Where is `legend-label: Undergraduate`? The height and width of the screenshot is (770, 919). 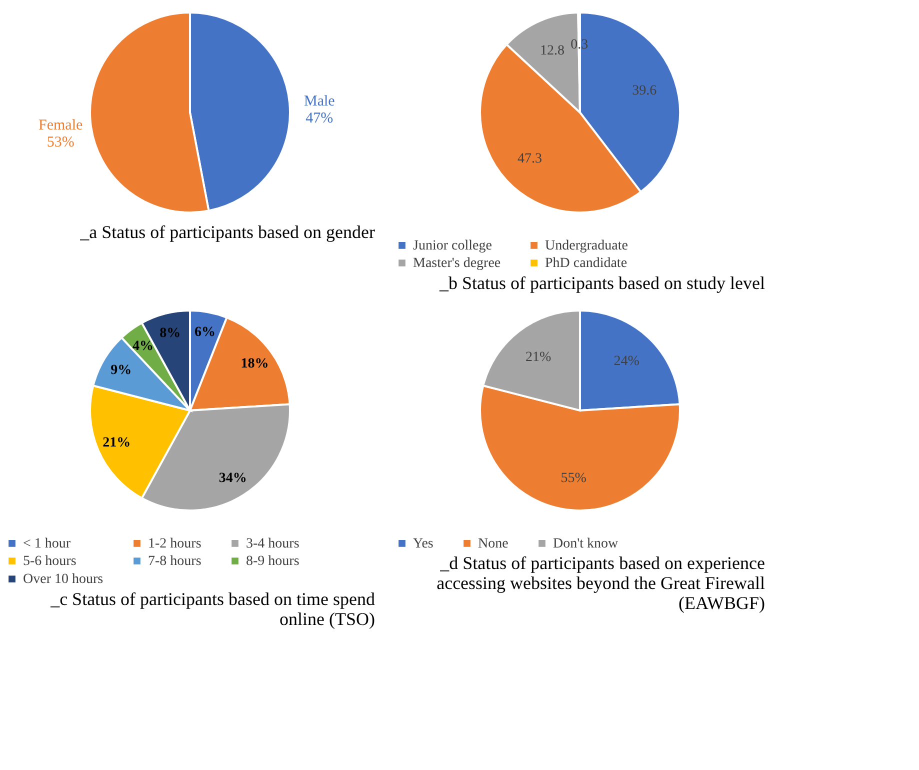
legend-label: Undergraduate is located at coordinates (586, 246).